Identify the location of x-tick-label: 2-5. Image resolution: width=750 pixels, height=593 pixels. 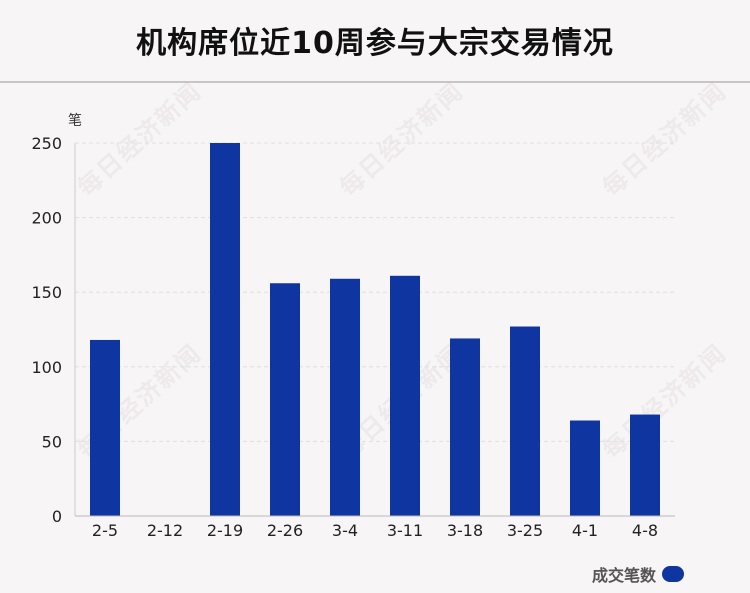
(105, 530).